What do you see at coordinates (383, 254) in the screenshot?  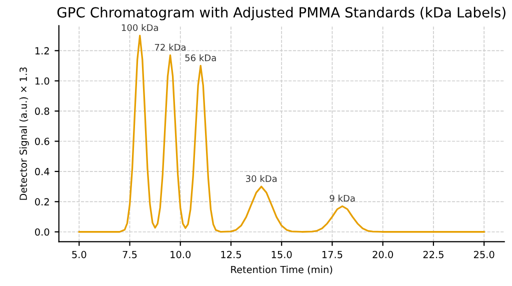 I see `x-tick-label: 20.0` at bounding box center [383, 254].